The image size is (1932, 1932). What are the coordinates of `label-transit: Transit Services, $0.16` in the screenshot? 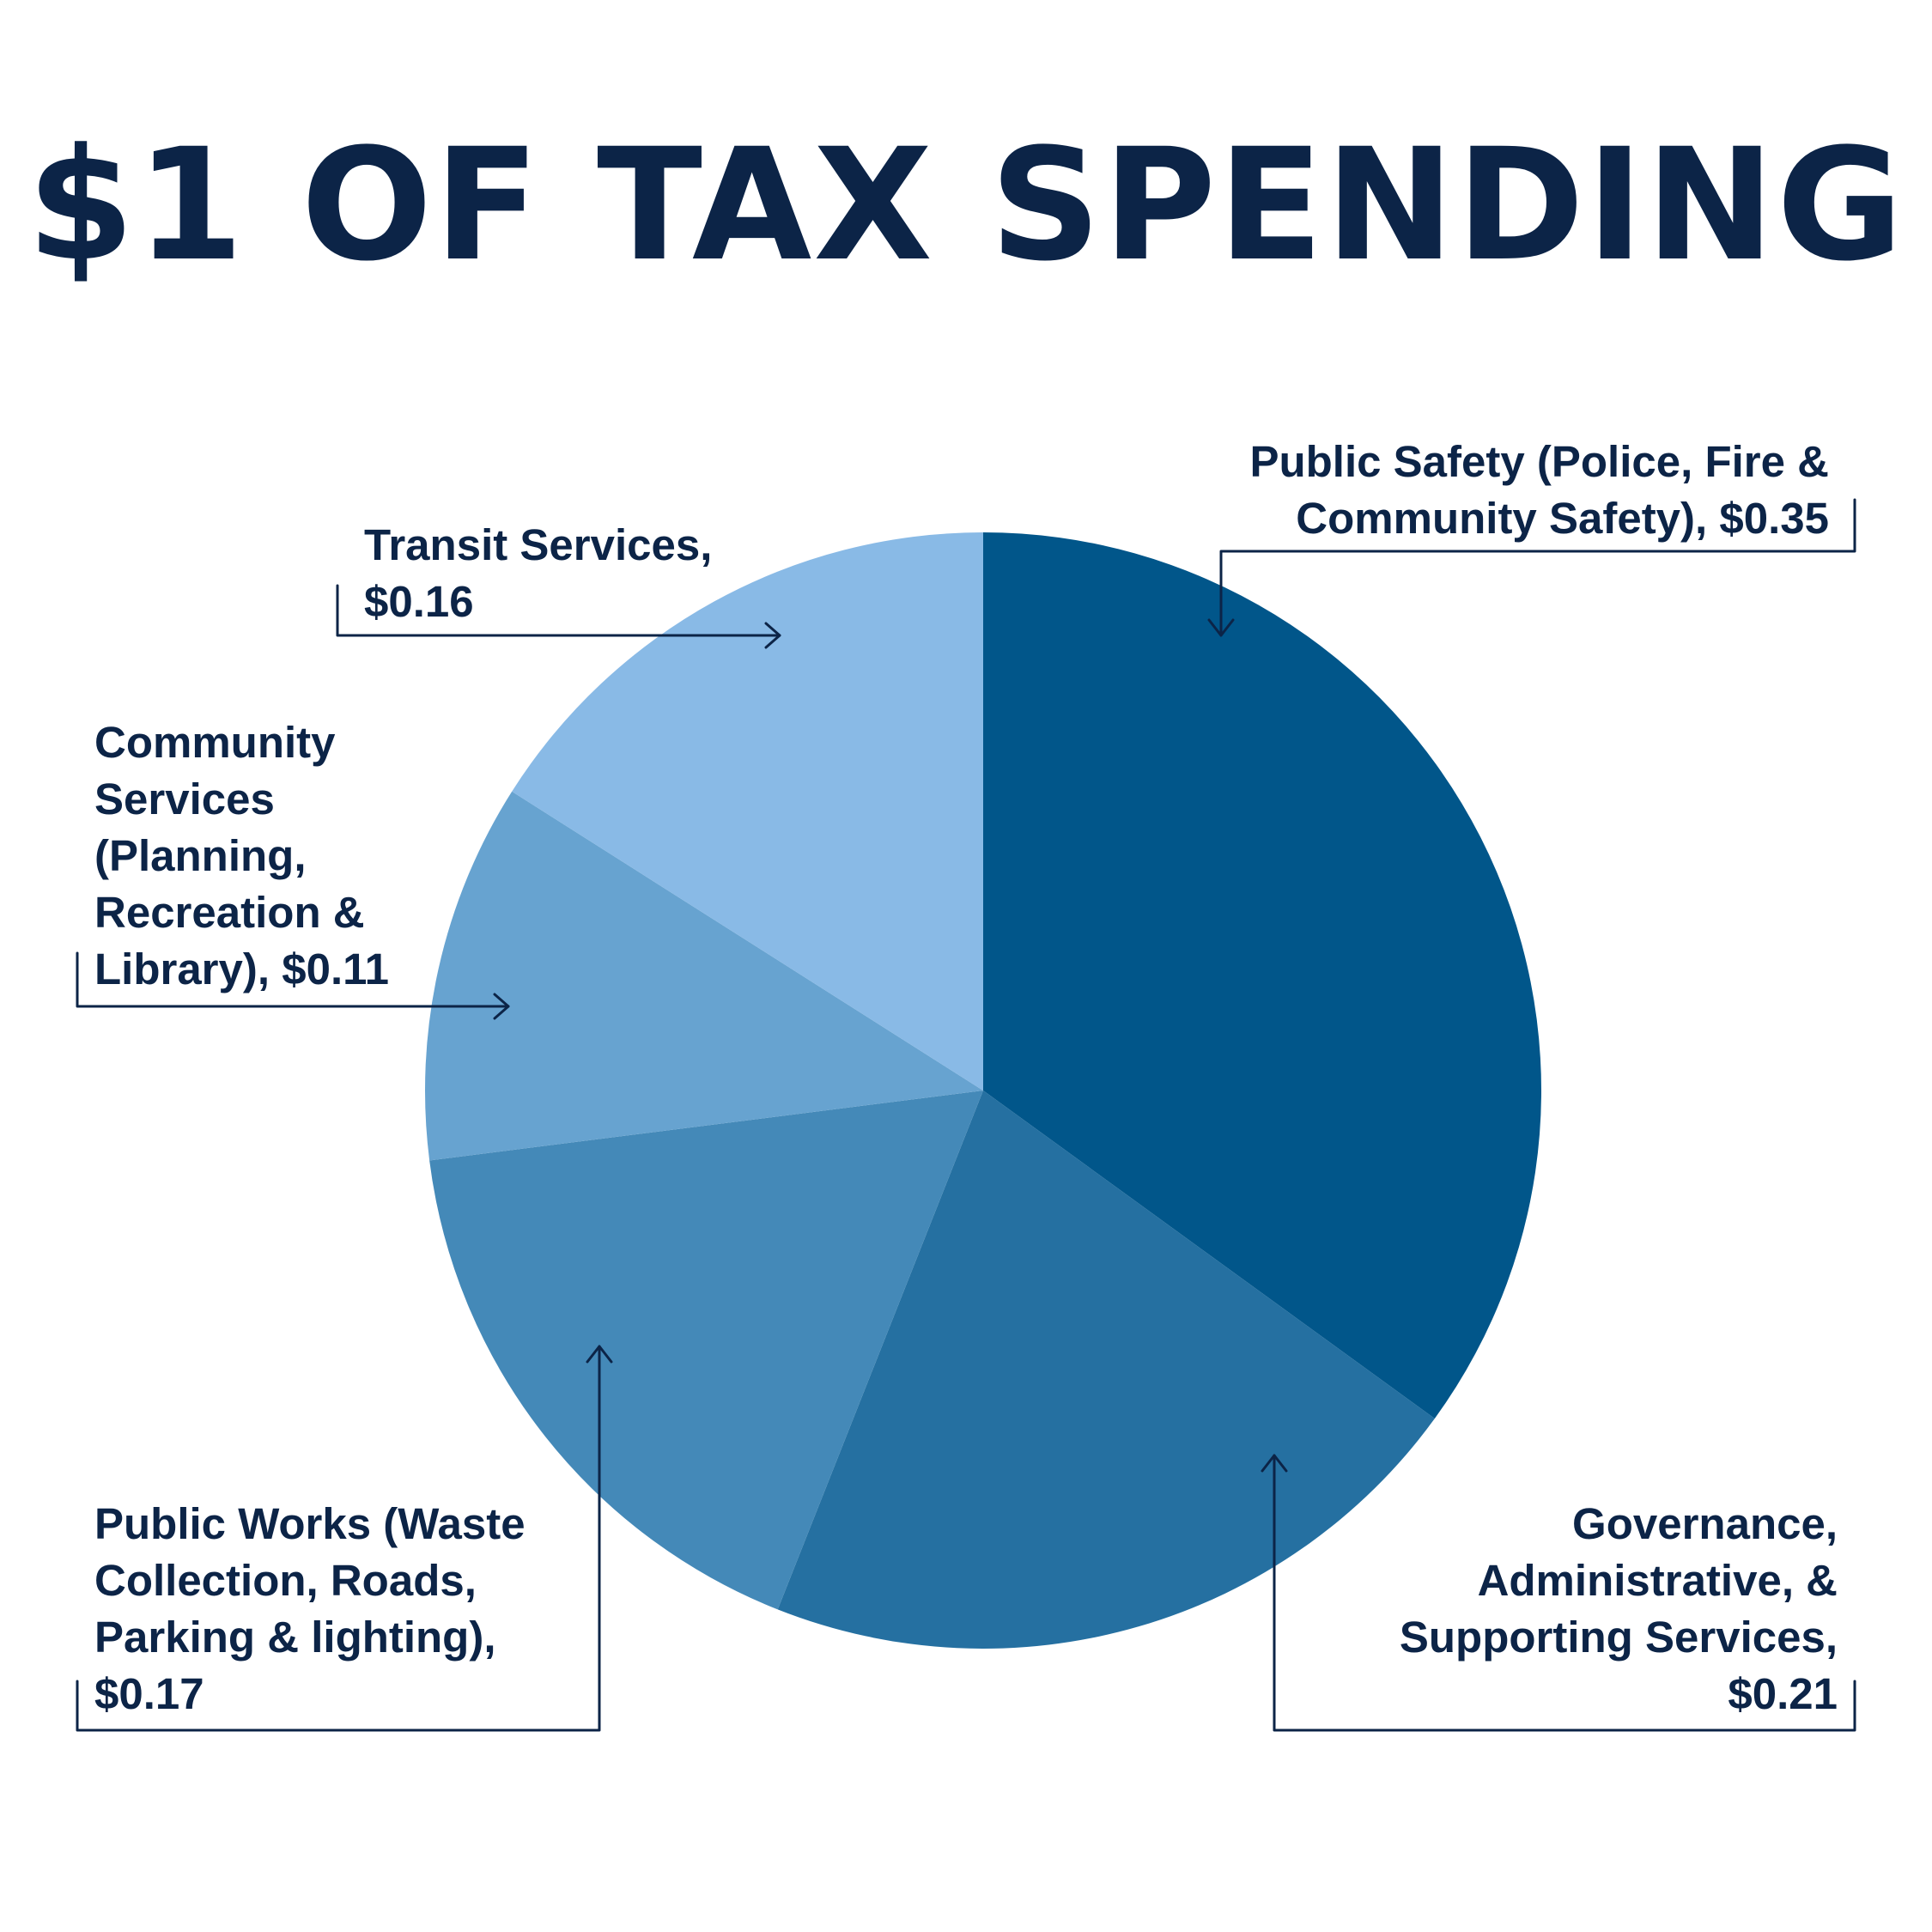 It's located at (538, 574).